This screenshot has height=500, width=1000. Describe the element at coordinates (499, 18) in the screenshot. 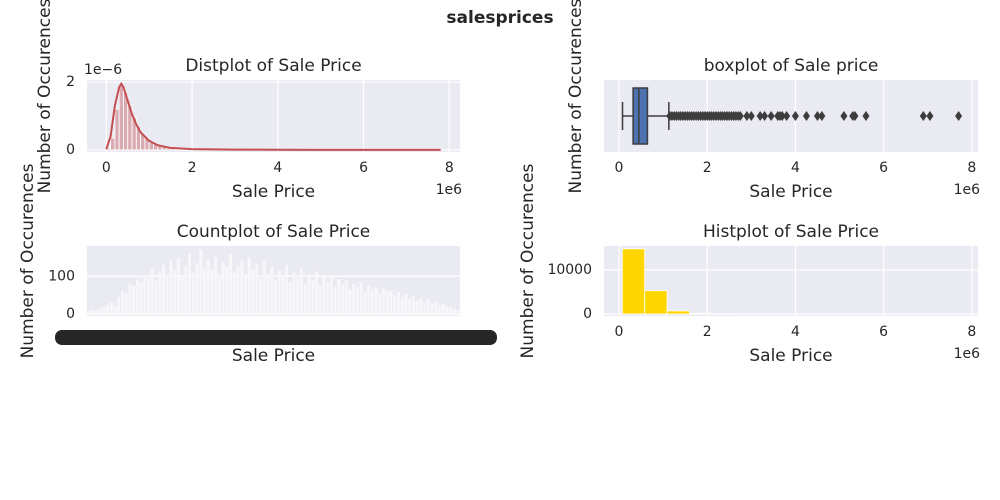

I see `figure-title: salesprices` at that location.